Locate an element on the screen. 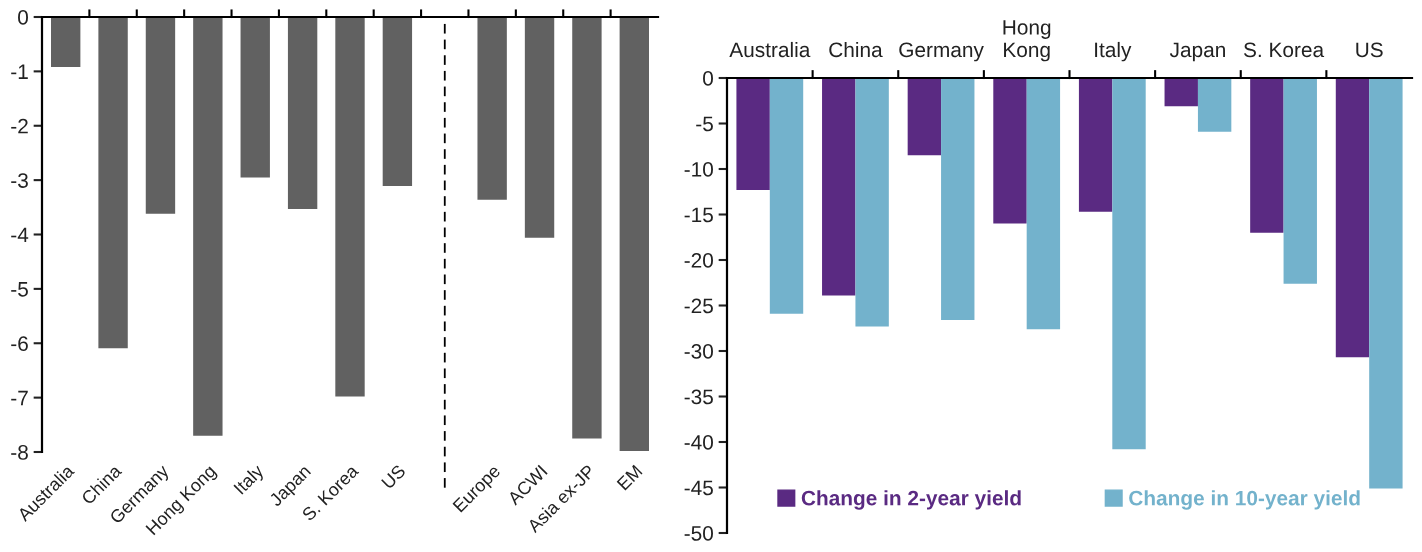 This screenshot has height=552, width=1422. y-tick-label: -8 is located at coordinates (19, 452).